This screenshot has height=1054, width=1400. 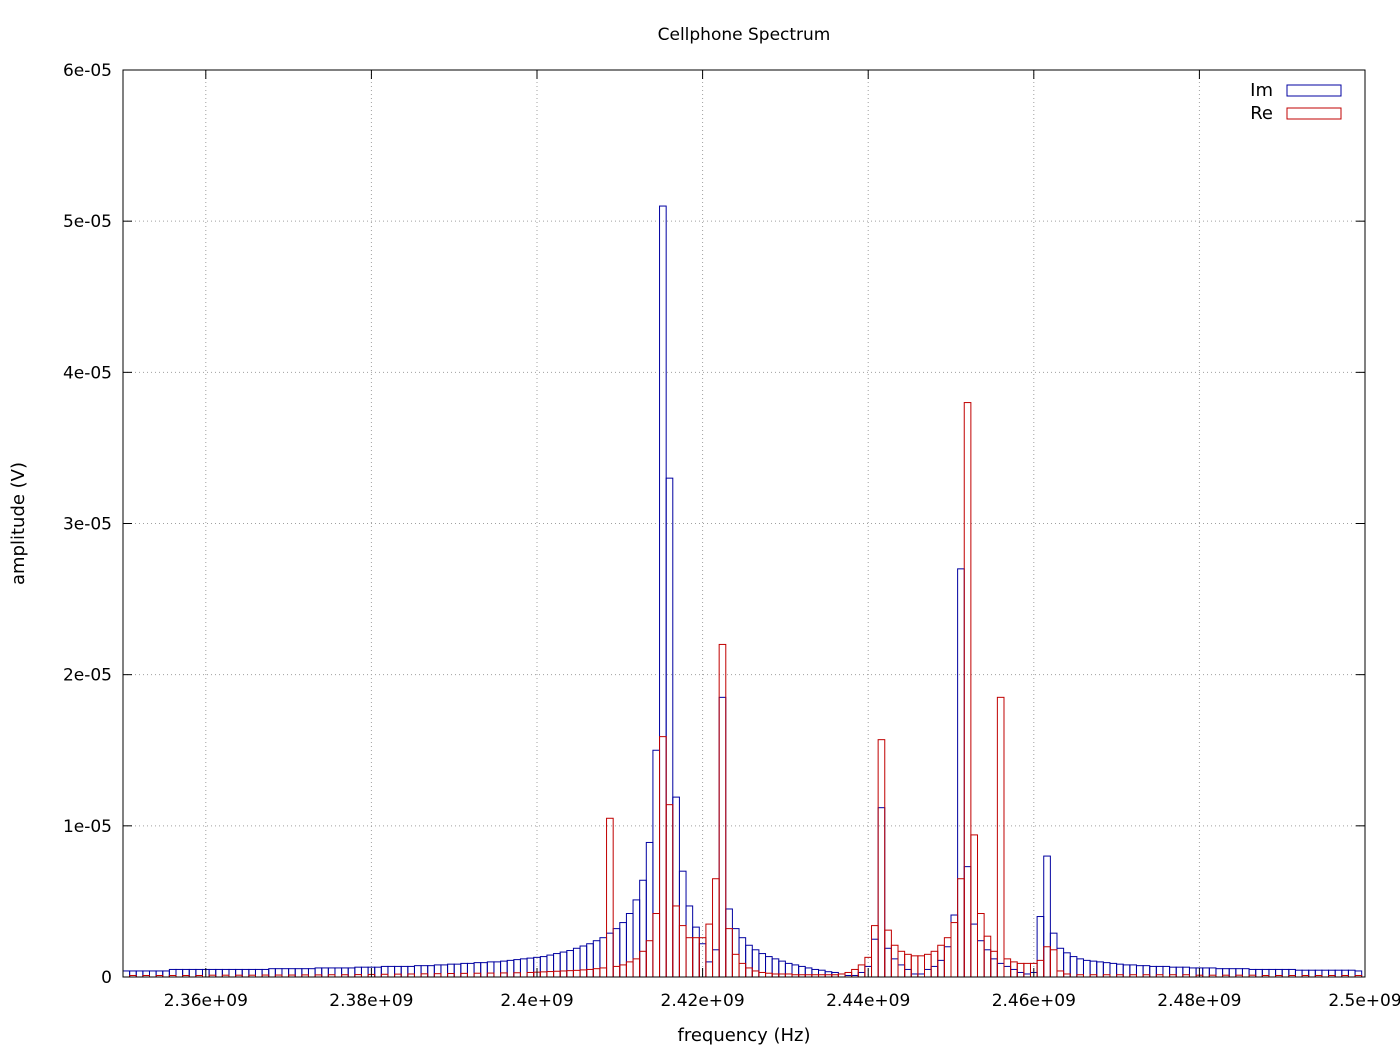 What do you see at coordinates (371, 1001) in the screenshot?
I see `x-tick-label: 2.38e+09` at bounding box center [371, 1001].